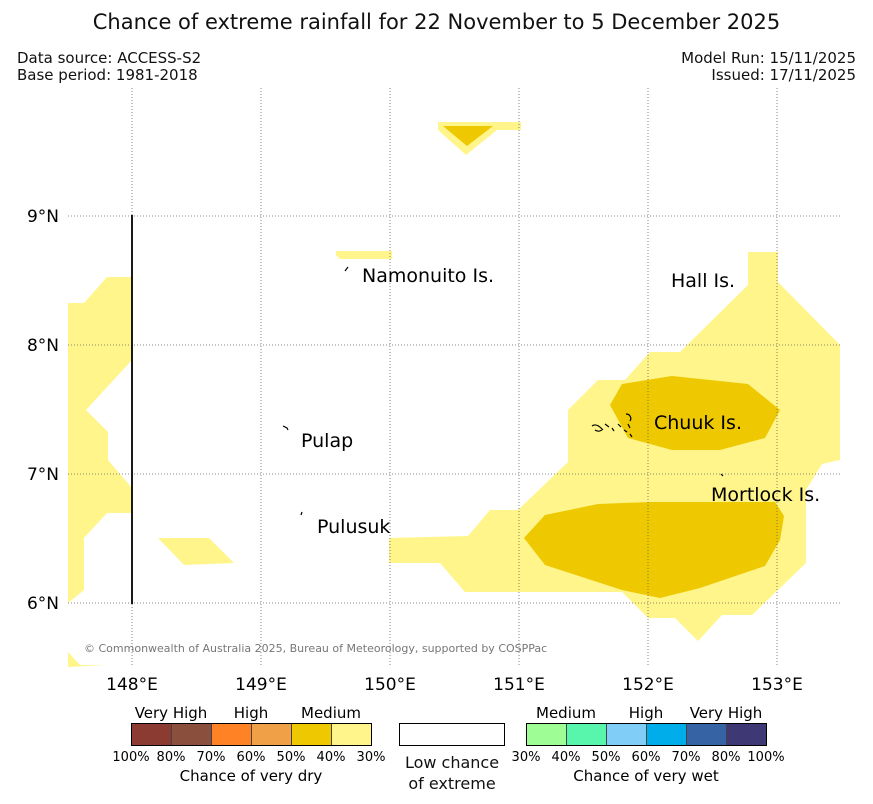 Image resolution: width=873 pixels, height=804 pixels. Describe the element at coordinates (428, 276) in the screenshot. I see `label-namonuito: Namonuito Is.` at that location.